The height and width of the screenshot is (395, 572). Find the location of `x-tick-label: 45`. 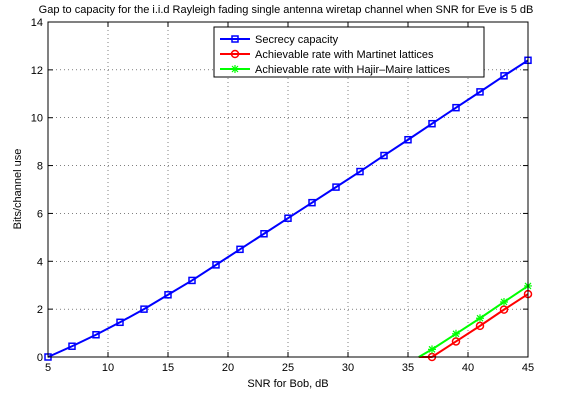

x-tick-label: 45 is located at coordinates (528, 368).